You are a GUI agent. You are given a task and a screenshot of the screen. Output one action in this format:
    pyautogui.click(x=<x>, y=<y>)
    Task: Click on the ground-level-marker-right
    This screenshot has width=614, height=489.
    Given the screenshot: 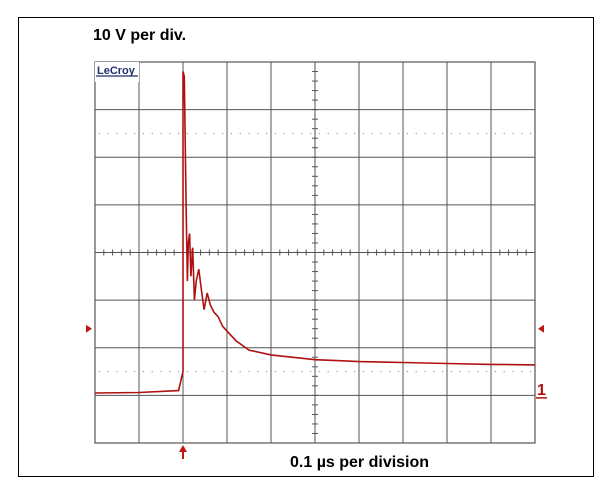 What is the action you would take?
    pyautogui.click(x=541, y=328)
    